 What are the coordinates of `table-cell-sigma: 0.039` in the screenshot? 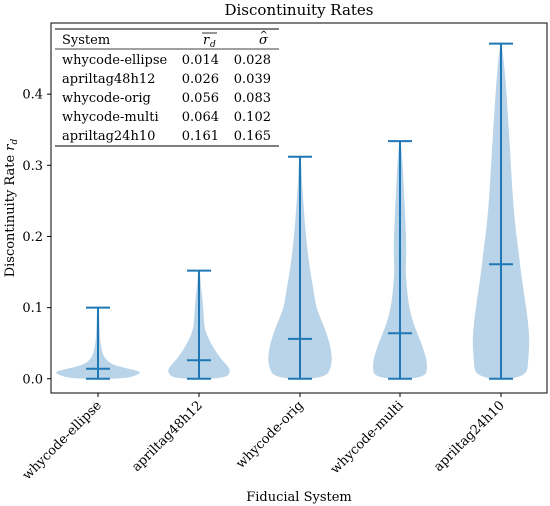 It's located at (252, 79).